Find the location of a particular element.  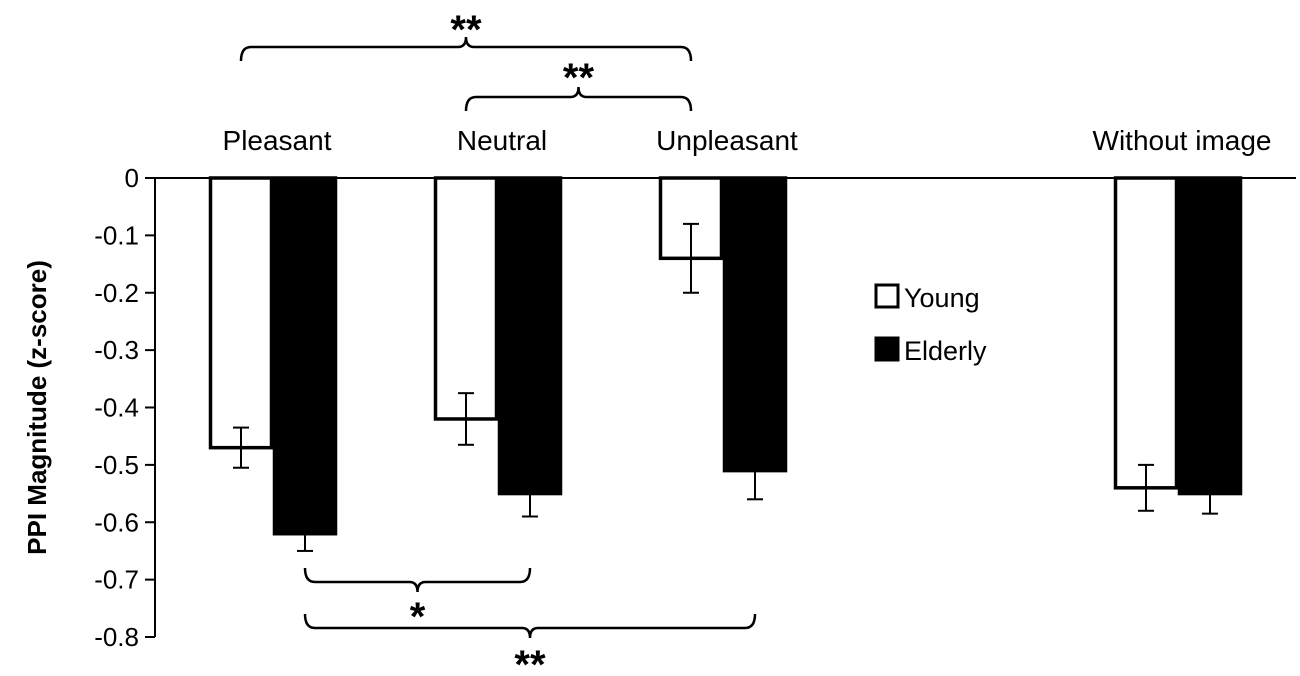

bar-elderly-pleasant is located at coordinates (305, 356).